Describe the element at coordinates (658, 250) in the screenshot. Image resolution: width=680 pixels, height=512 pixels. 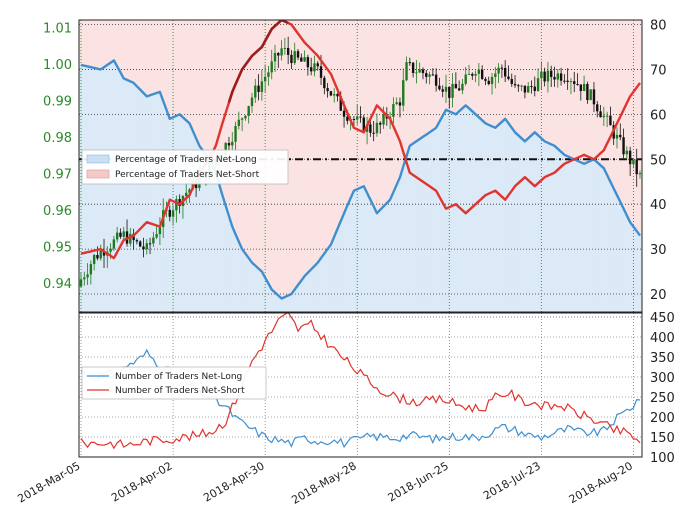
I see `percentage-tick: 30` at that location.